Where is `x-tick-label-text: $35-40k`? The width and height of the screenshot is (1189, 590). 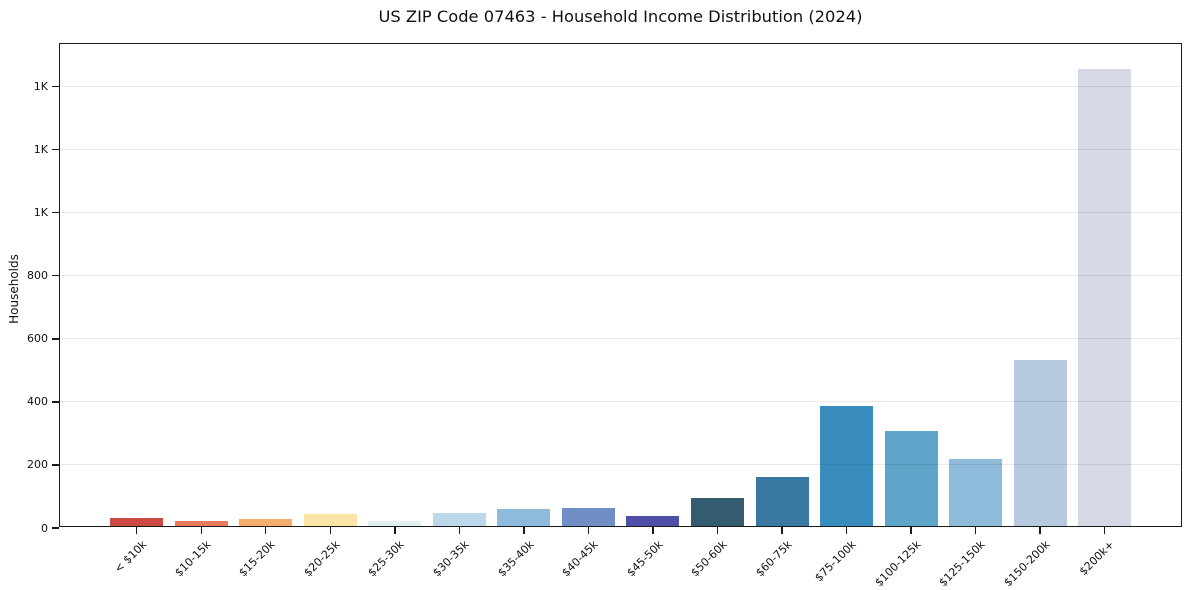
x-tick-label-text: $35-40k is located at coordinates (515, 559).